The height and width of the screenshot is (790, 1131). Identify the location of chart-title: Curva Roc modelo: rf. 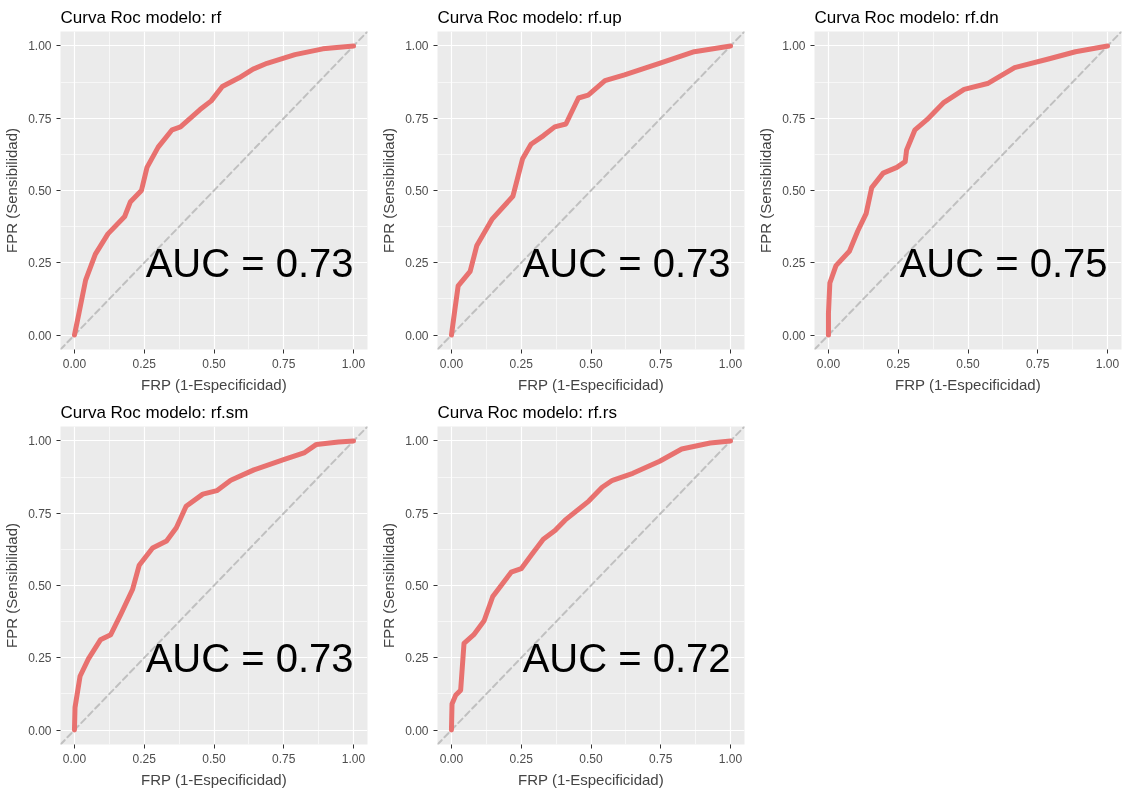
(141, 17).